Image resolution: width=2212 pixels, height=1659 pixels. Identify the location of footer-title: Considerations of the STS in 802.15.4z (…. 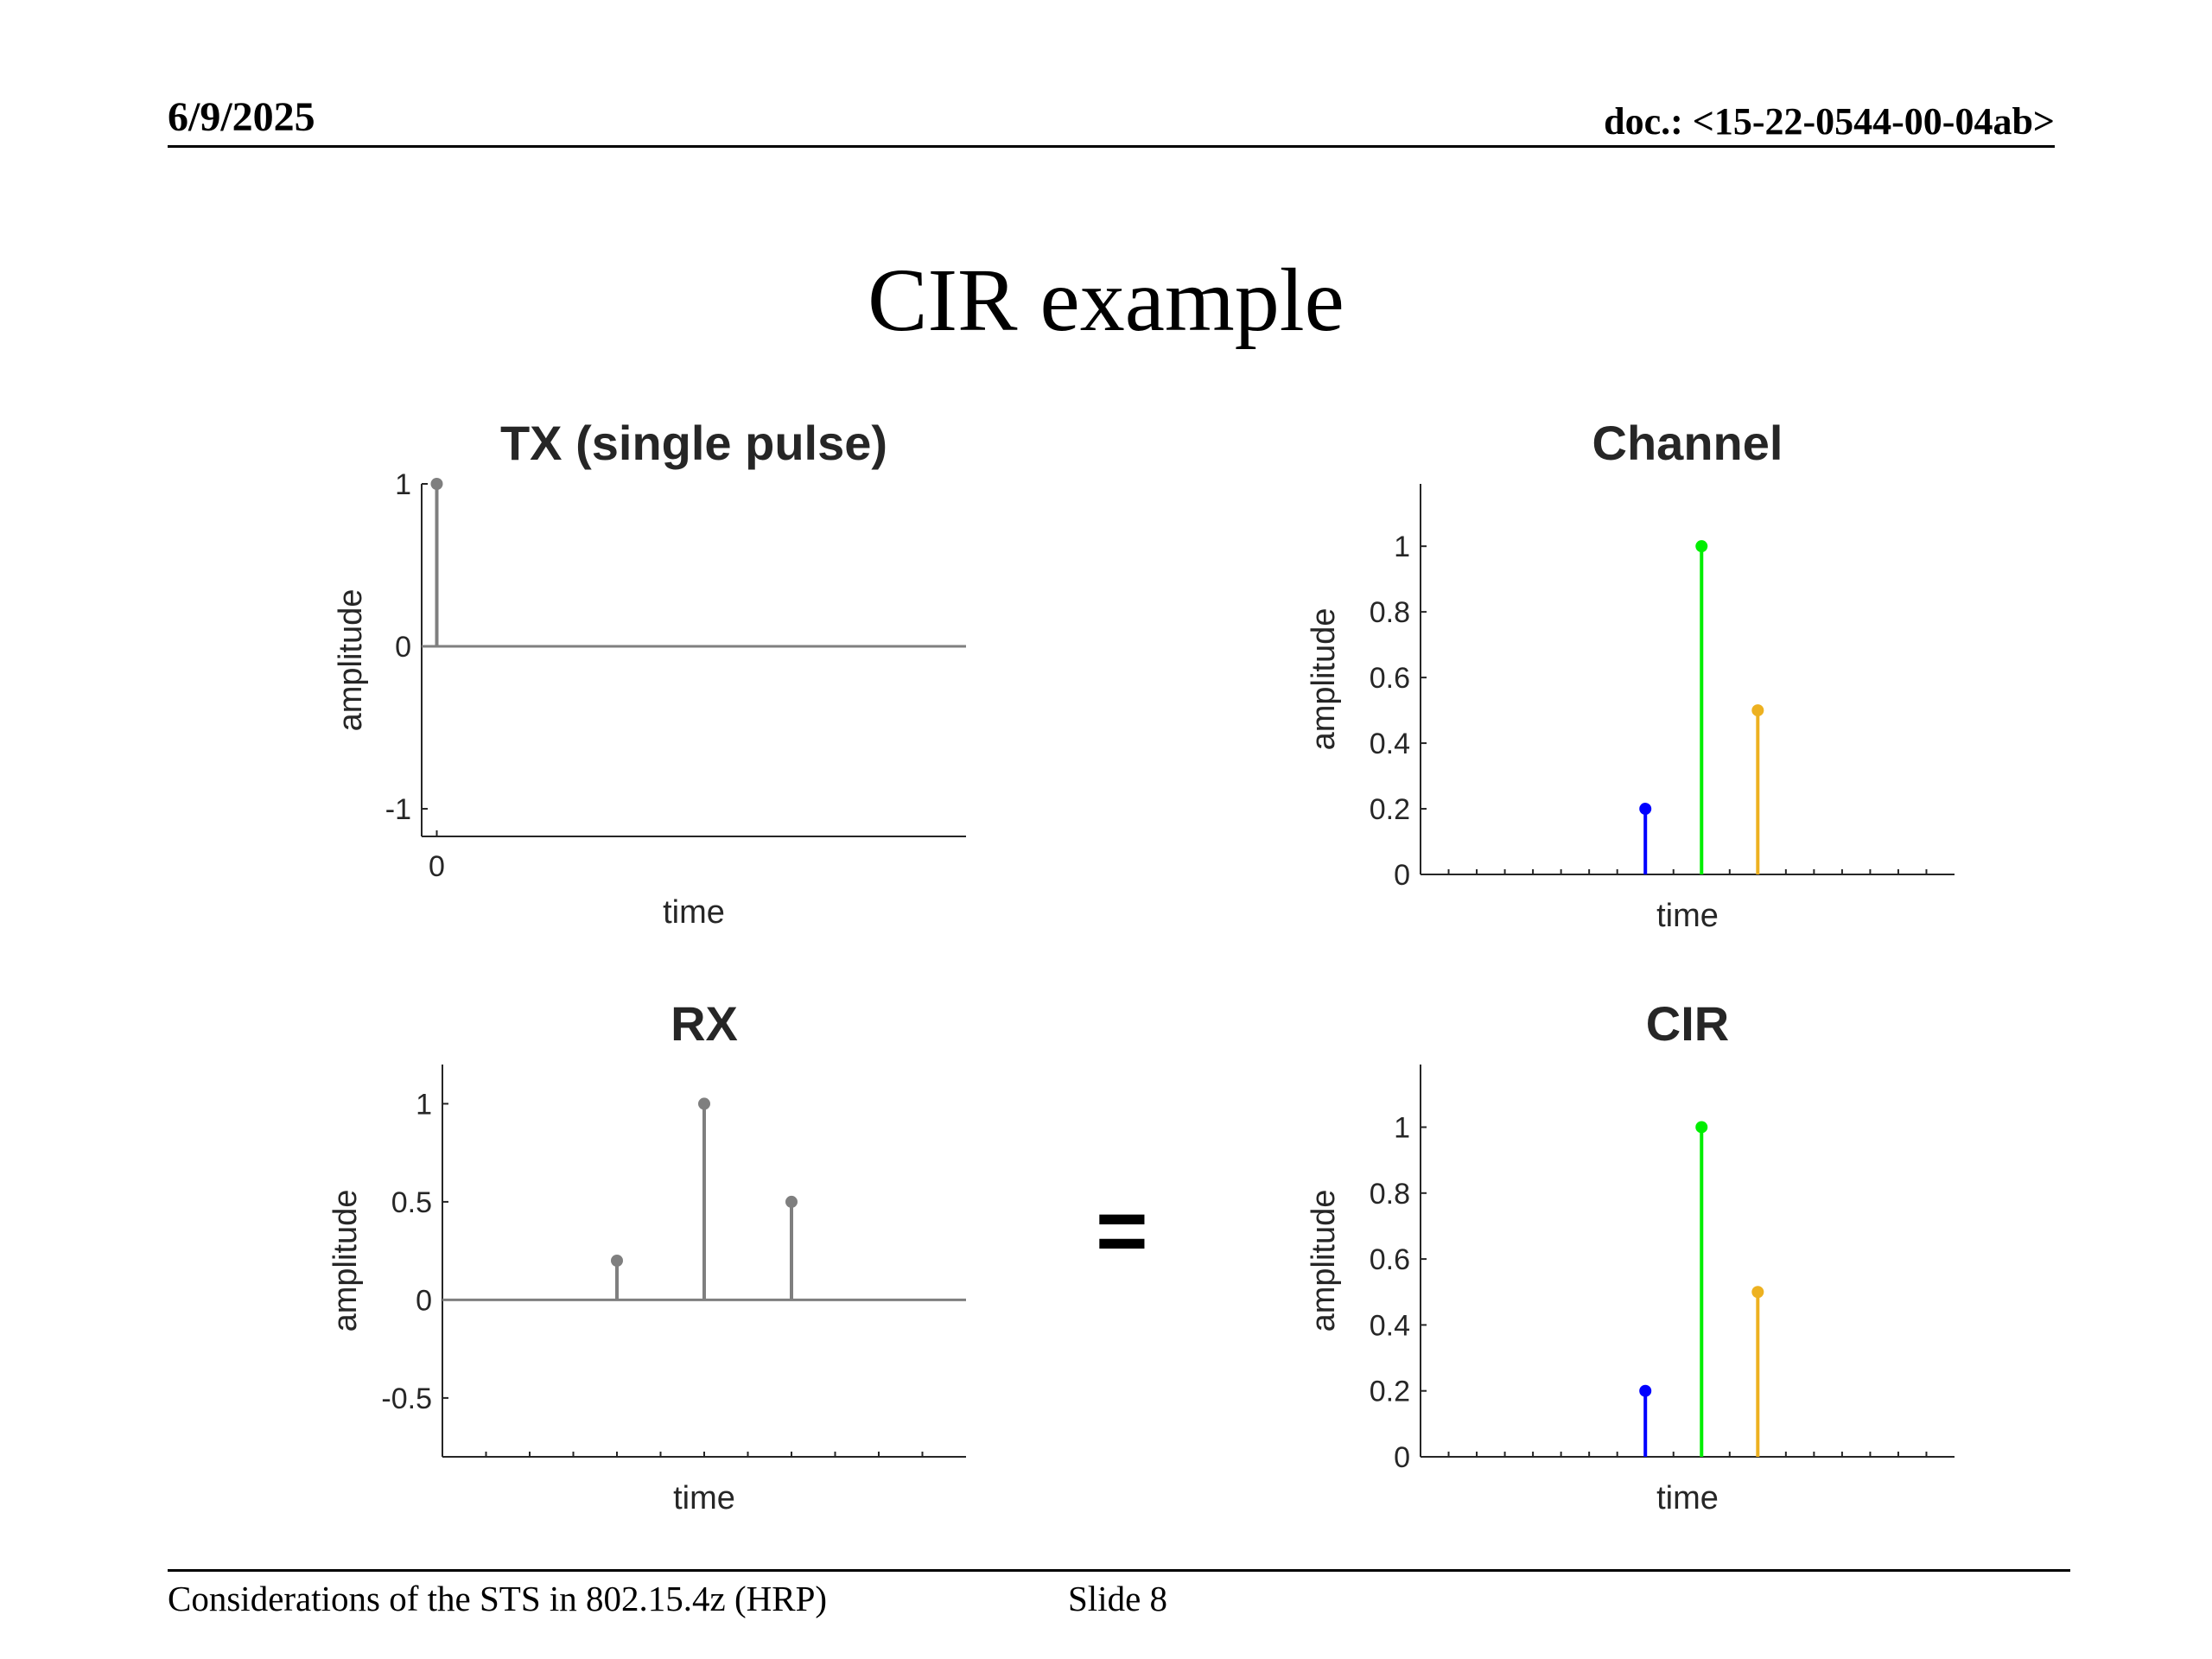
(498, 1598).